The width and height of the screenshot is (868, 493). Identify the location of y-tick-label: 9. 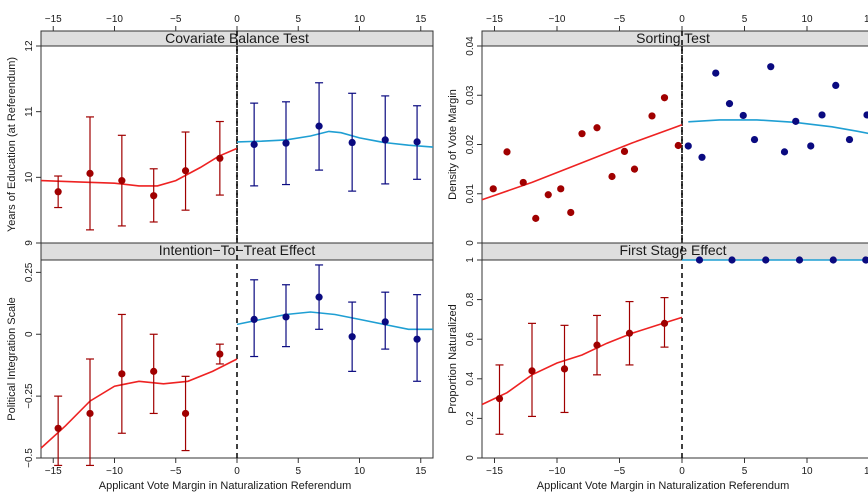
(29, 243).